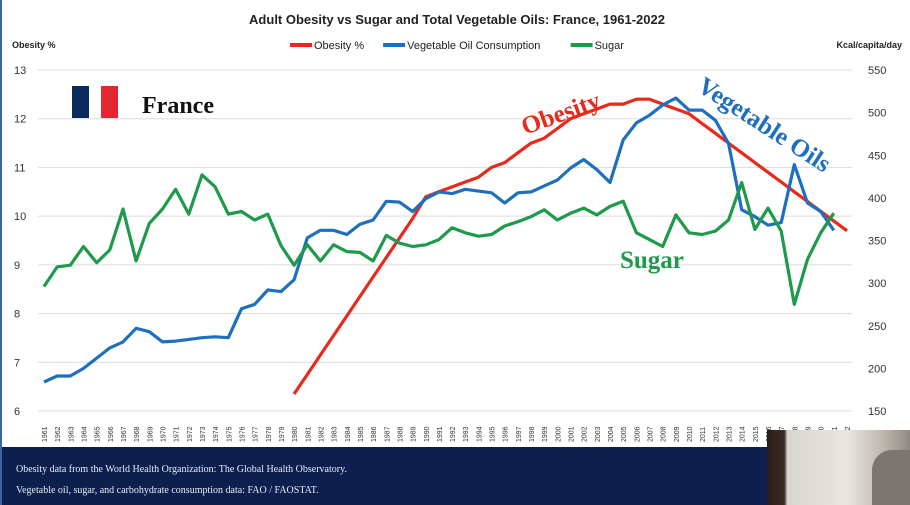 The height and width of the screenshot is (505, 910). What do you see at coordinates (585, 434) in the screenshot?
I see `x-tick-label: 2002` at bounding box center [585, 434].